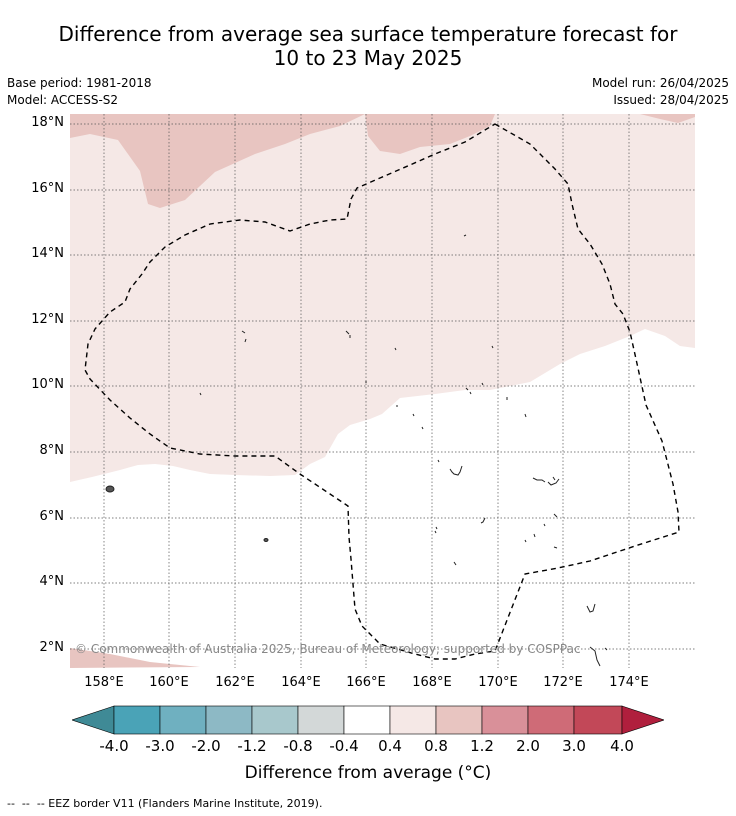 The image size is (736, 816). What do you see at coordinates (47, 122) in the screenshot?
I see `lat-label-18n: 18°N` at bounding box center [47, 122].